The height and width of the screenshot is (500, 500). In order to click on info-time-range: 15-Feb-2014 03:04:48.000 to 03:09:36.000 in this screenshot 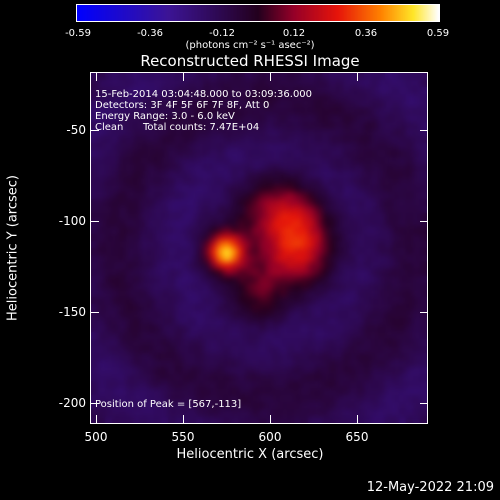, I will do `click(204, 94)`.